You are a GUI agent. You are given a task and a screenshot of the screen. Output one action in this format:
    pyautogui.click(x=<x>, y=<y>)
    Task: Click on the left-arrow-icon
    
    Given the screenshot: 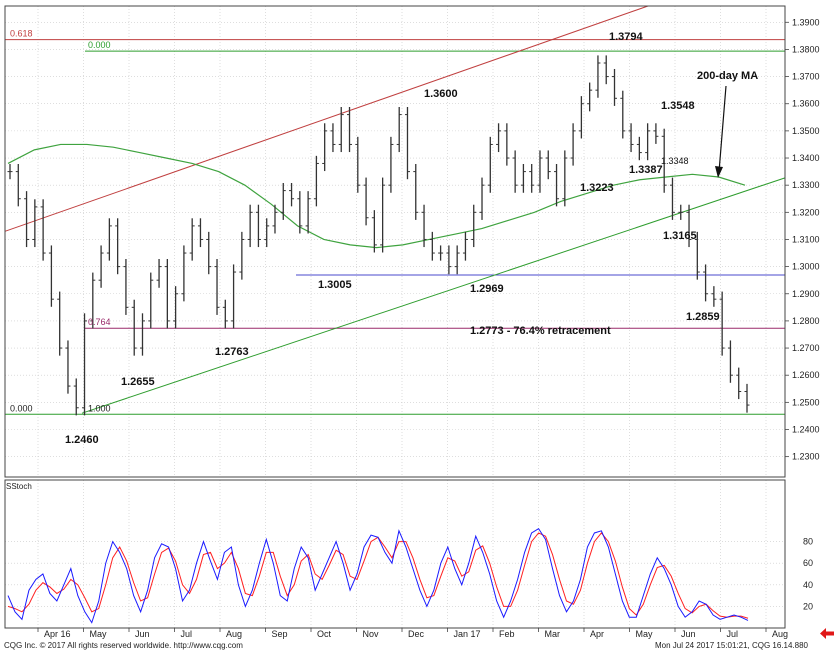 What is the action you would take?
    pyautogui.click(x=827, y=633)
    